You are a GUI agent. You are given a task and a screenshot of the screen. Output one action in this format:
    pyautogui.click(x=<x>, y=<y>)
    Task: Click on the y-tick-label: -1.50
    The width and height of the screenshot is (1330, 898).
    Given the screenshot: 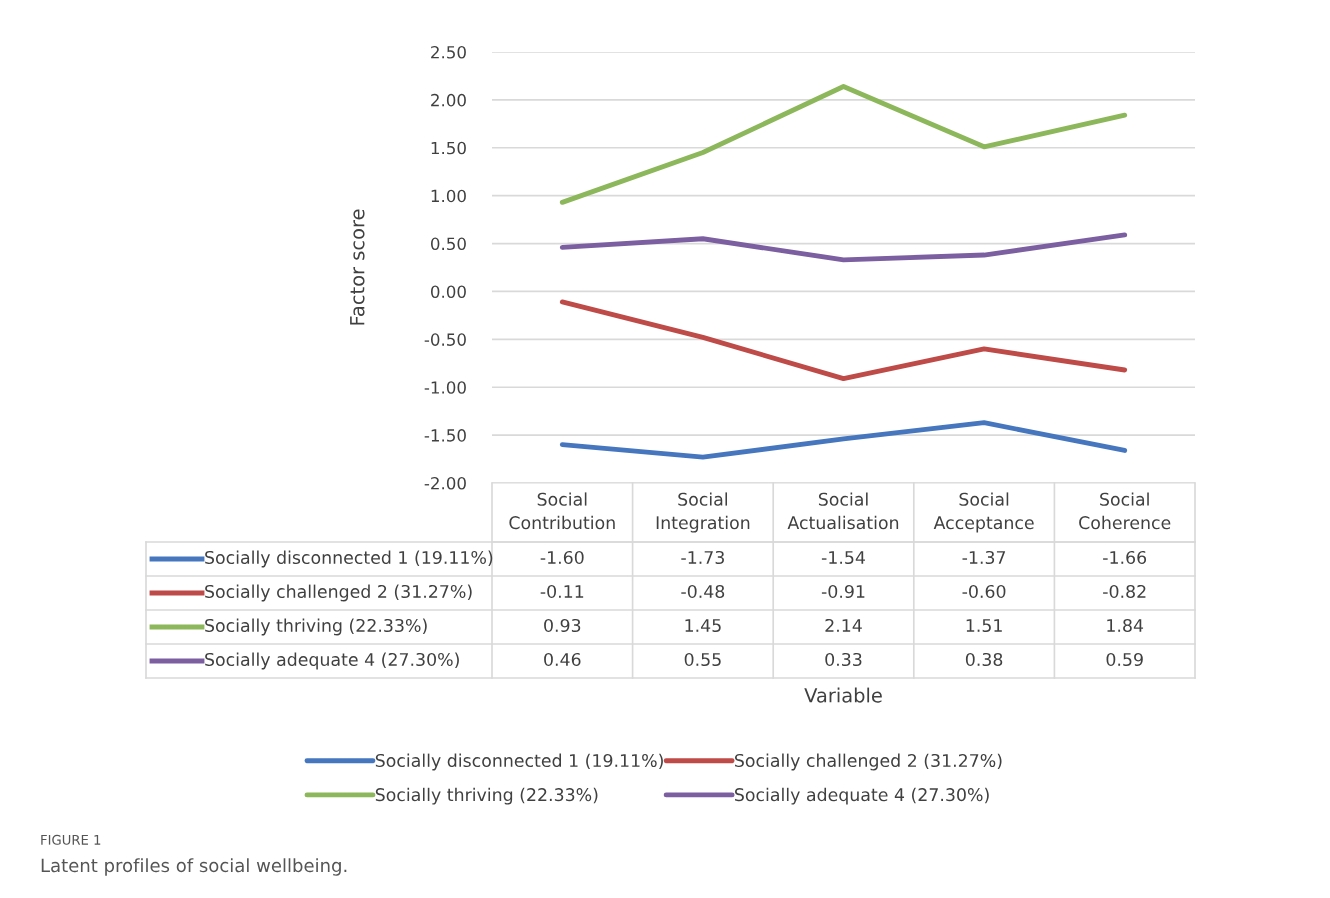 What is the action you would take?
    pyautogui.click(x=445, y=435)
    